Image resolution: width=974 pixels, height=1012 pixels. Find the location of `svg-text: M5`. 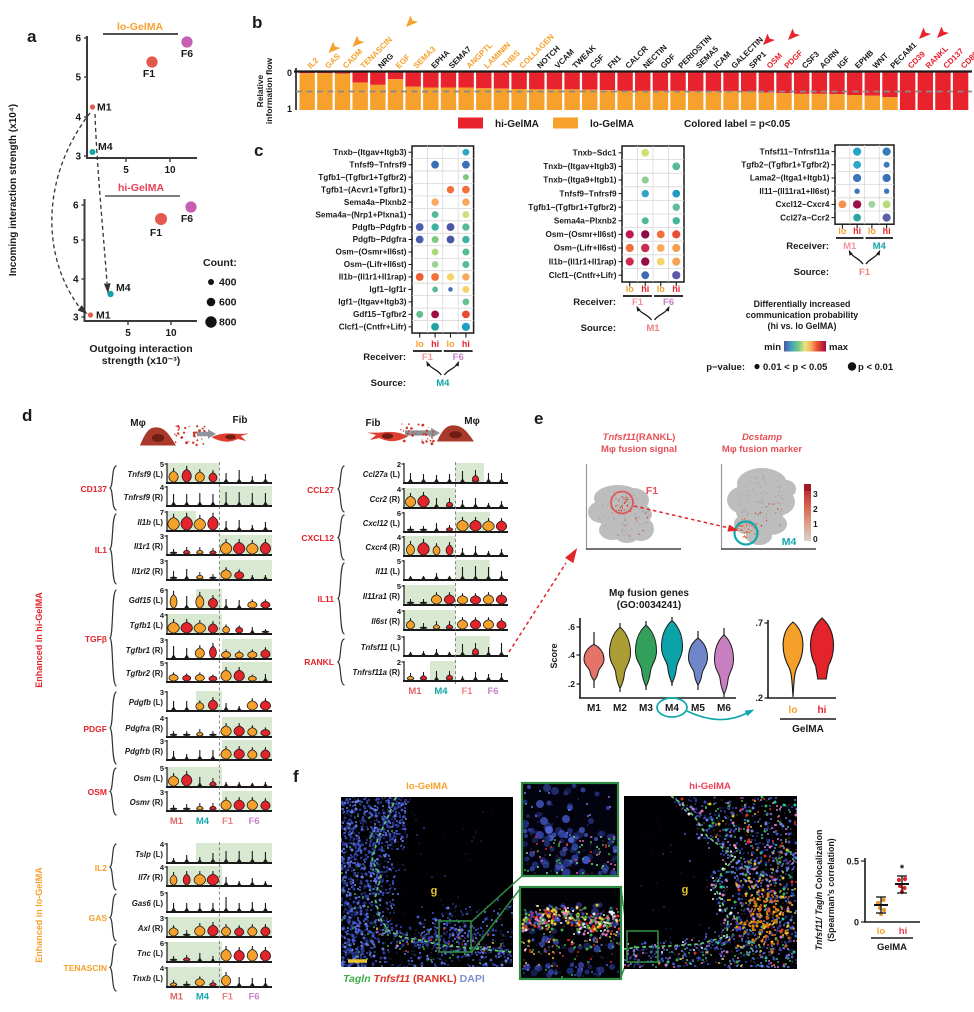

svg-text: M5 is located at coordinates (698, 708).